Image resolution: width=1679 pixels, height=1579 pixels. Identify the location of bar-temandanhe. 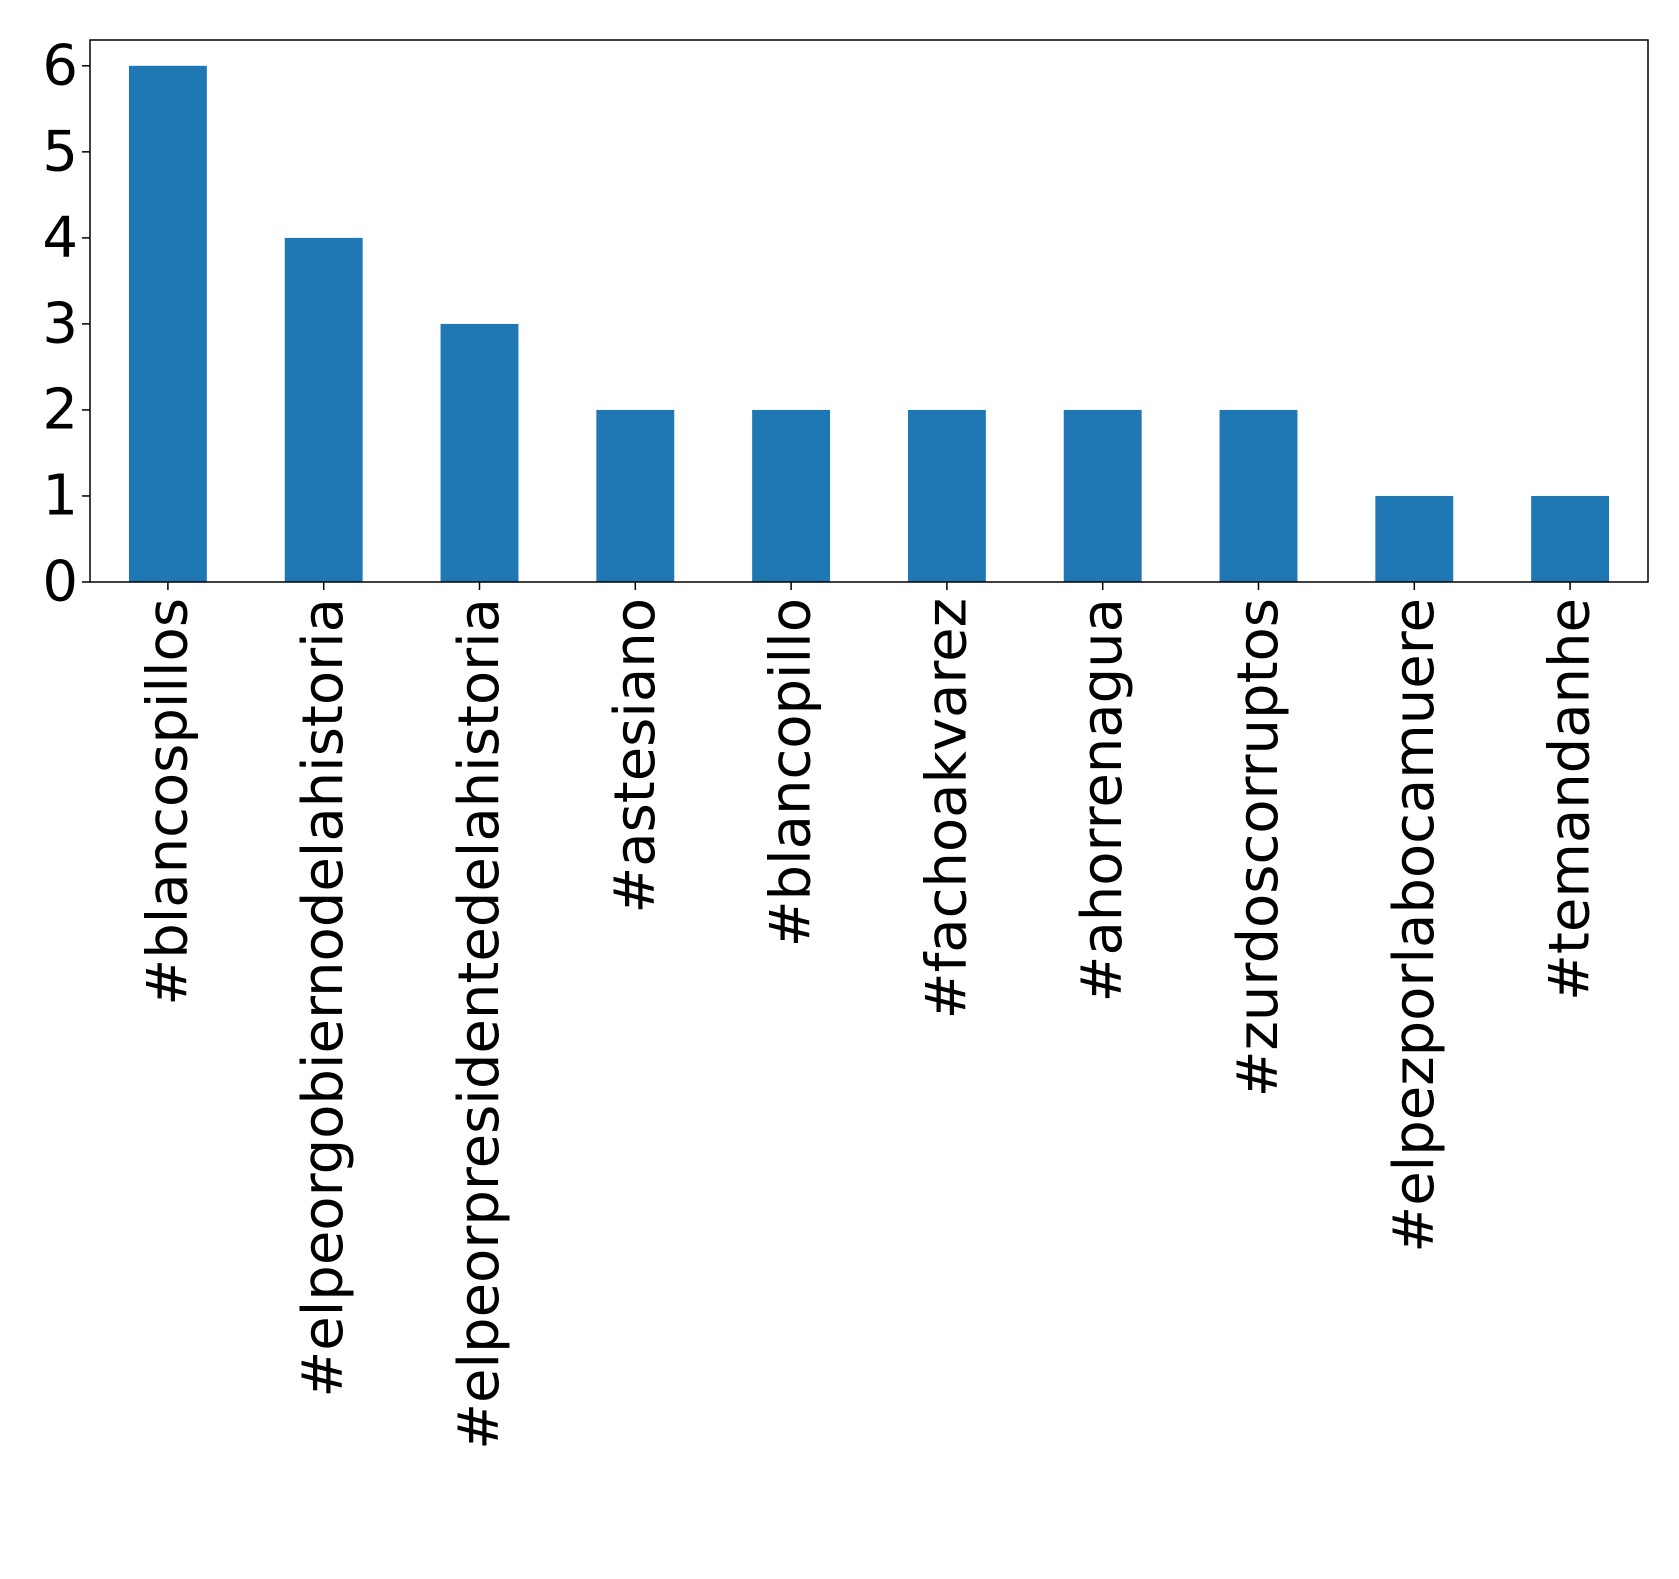
(1570, 538).